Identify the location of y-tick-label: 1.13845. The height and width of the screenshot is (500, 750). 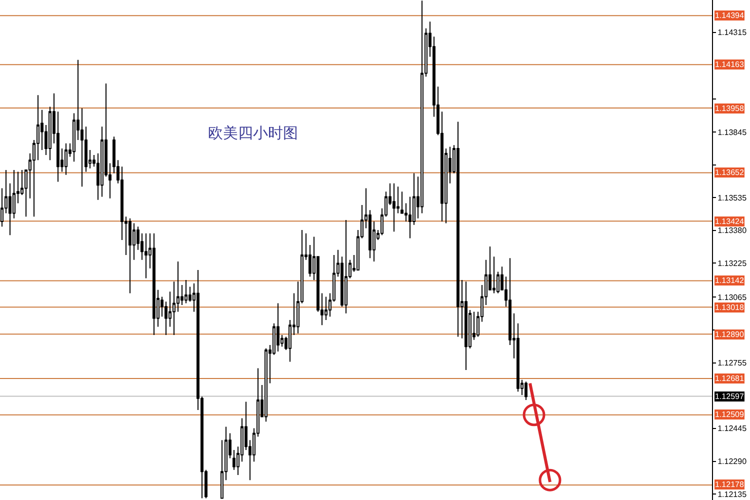
(733, 132).